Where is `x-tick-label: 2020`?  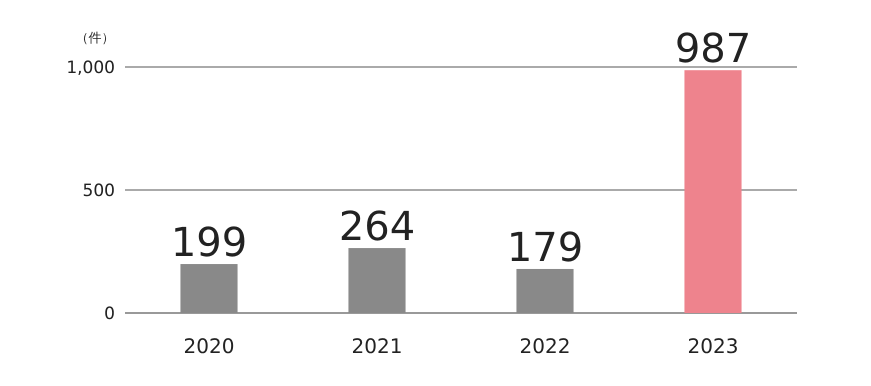 x-tick-label: 2020 is located at coordinates (209, 346).